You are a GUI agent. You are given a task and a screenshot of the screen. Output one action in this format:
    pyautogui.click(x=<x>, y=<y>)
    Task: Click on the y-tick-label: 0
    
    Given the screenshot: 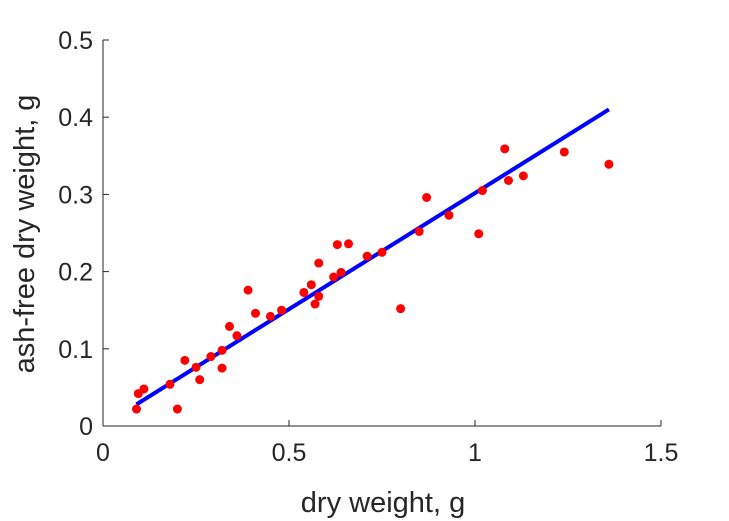 What is the action you would take?
    pyautogui.click(x=86, y=427)
    